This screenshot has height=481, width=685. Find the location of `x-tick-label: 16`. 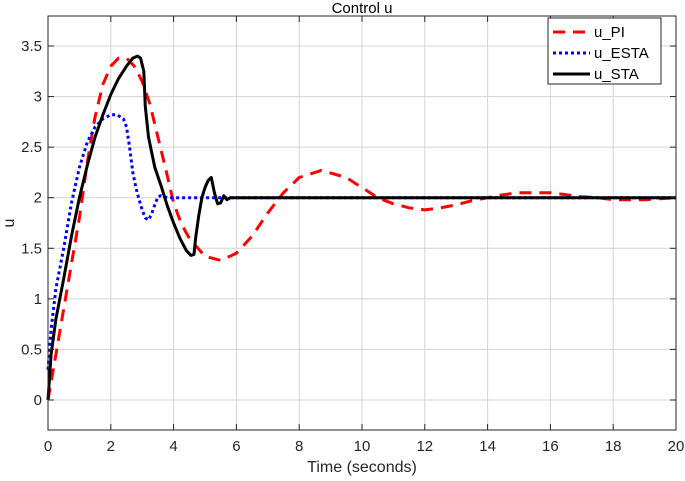

x-tick-label: 16 is located at coordinates (550, 446).